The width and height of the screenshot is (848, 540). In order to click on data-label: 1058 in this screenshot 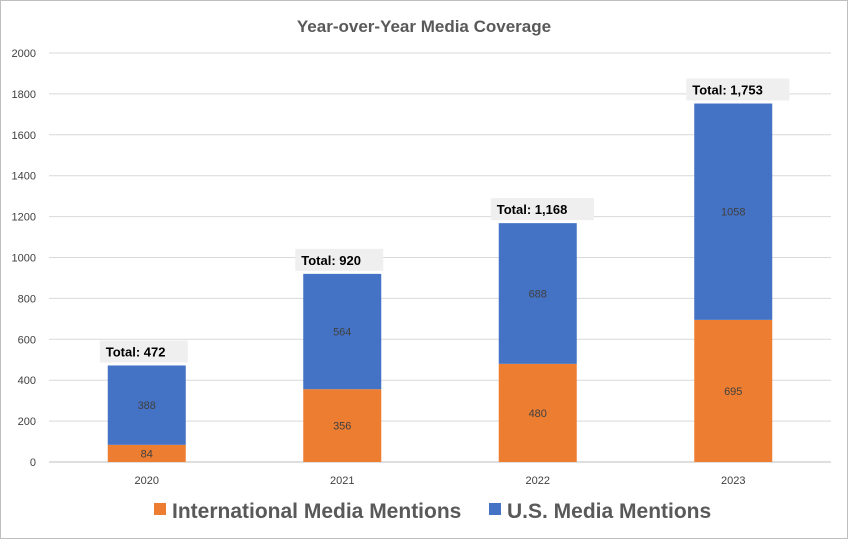, I will do `click(733, 213)`.